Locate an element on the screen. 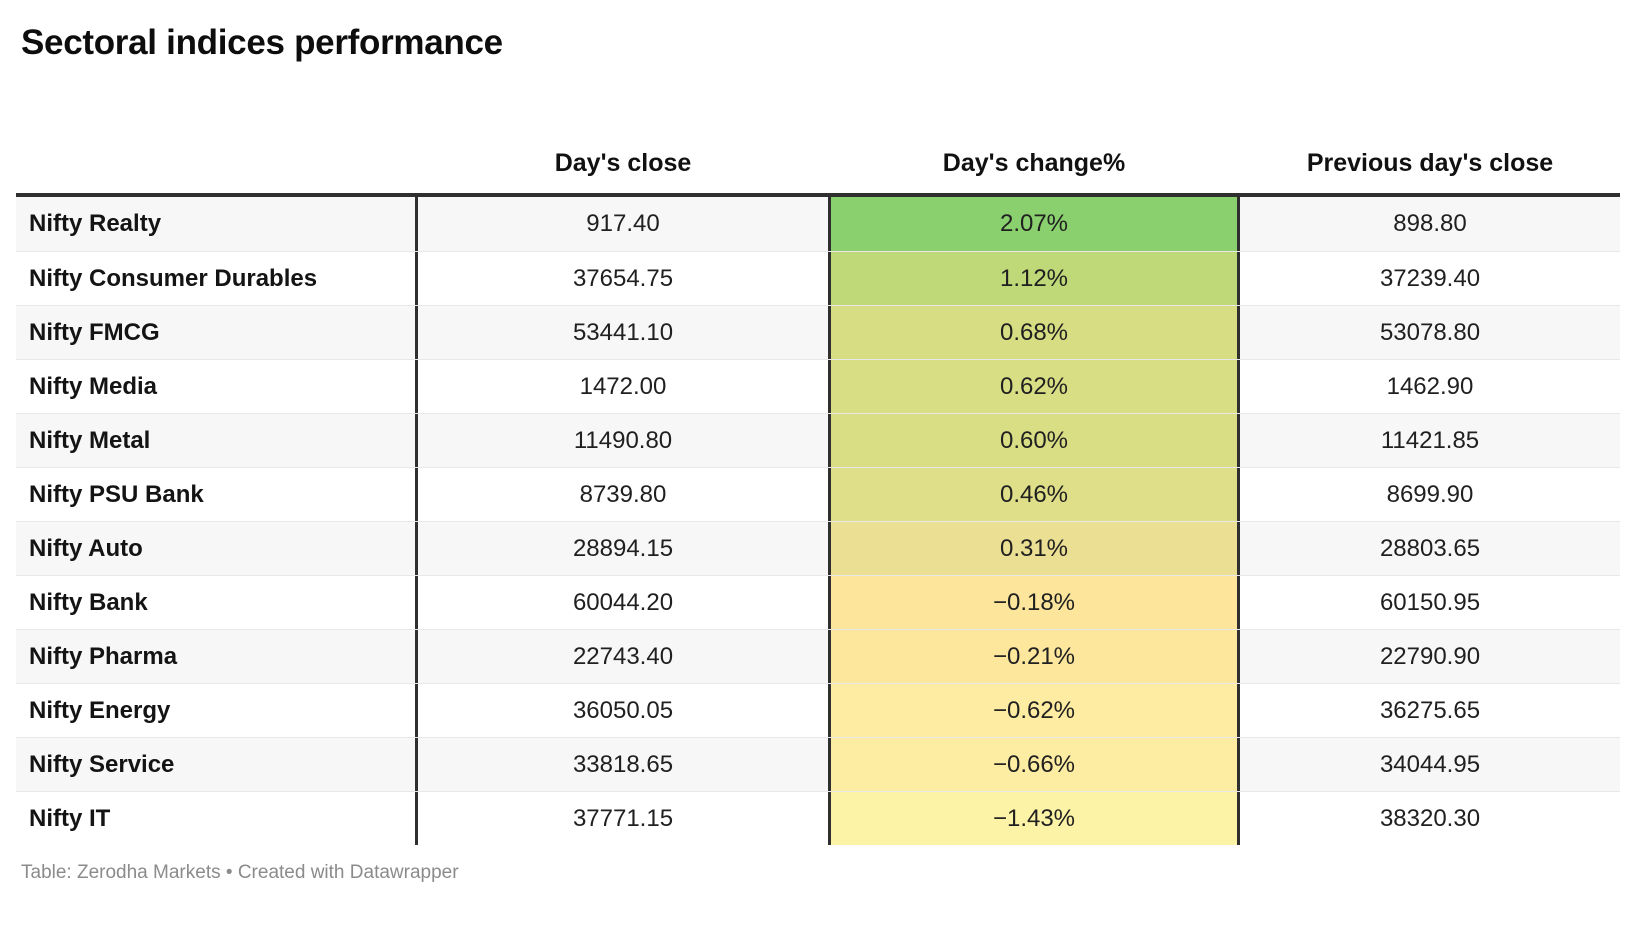 This screenshot has height=934, width=1636. row-label: Nifty Metal is located at coordinates (217, 440).